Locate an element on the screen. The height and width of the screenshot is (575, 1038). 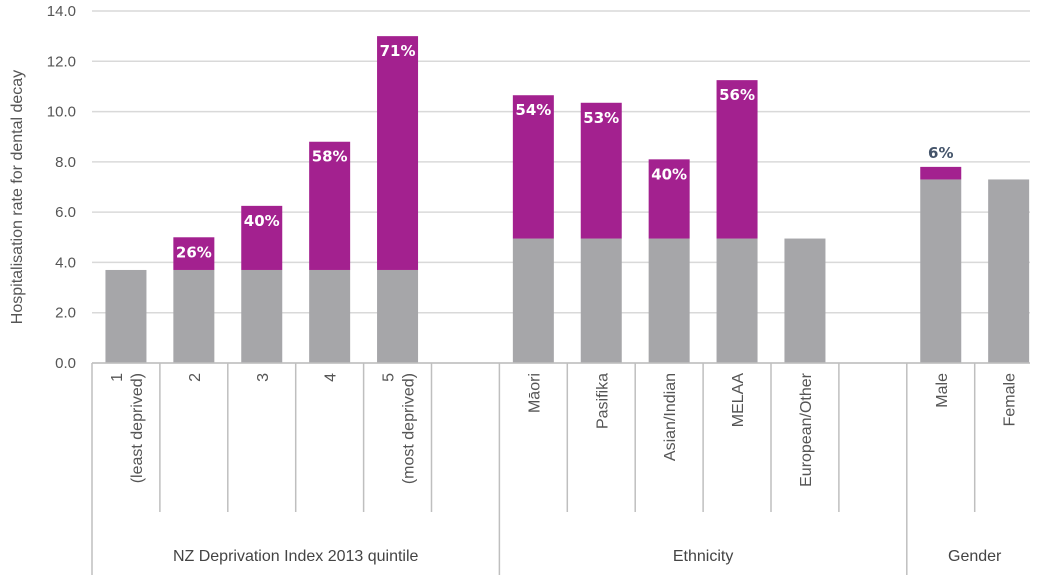
category-label: 4 is located at coordinates (331, 377).